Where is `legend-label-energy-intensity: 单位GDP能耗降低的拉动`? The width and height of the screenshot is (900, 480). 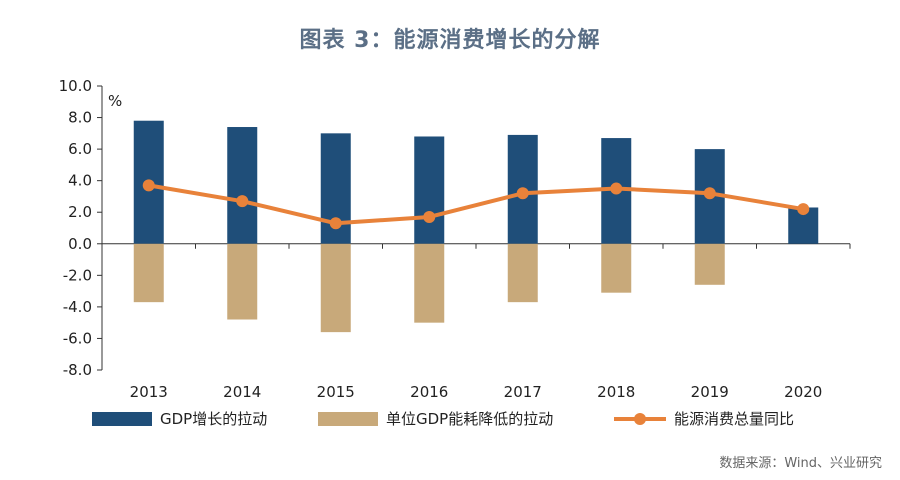
legend-label-energy-intensity: 单位GDP能耗降低的拉动 is located at coordinates (469, 419).